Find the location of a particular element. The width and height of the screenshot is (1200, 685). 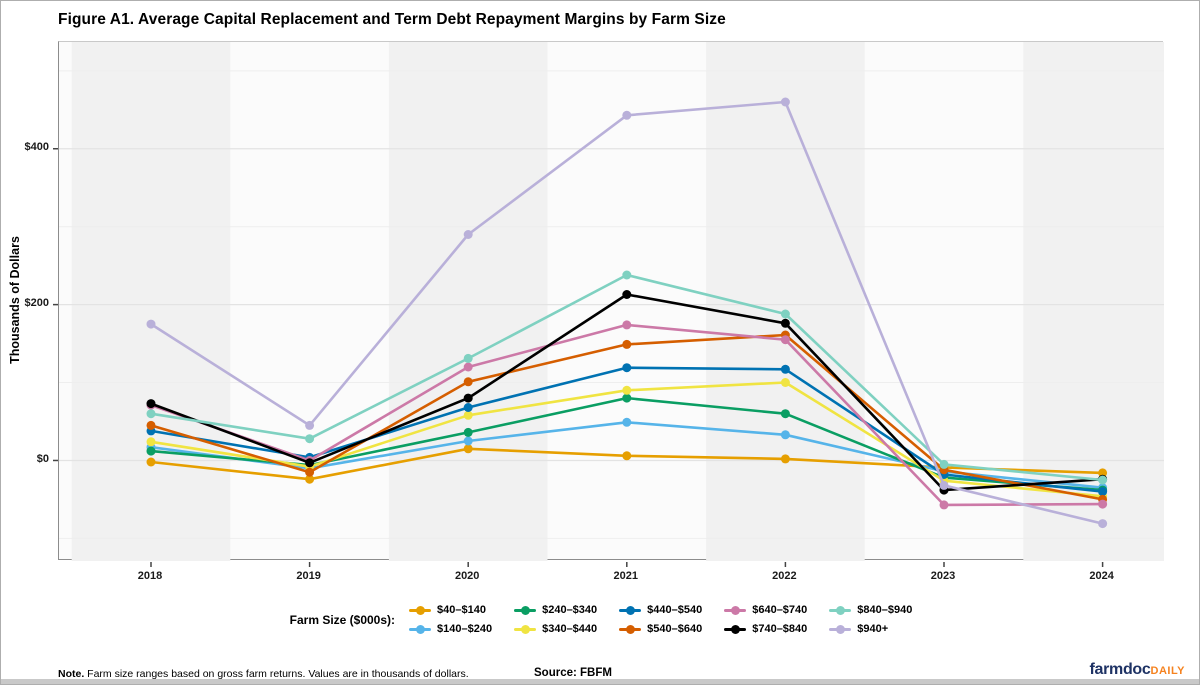

legend-item: $640–$740 is located at coordinates (765, 610).